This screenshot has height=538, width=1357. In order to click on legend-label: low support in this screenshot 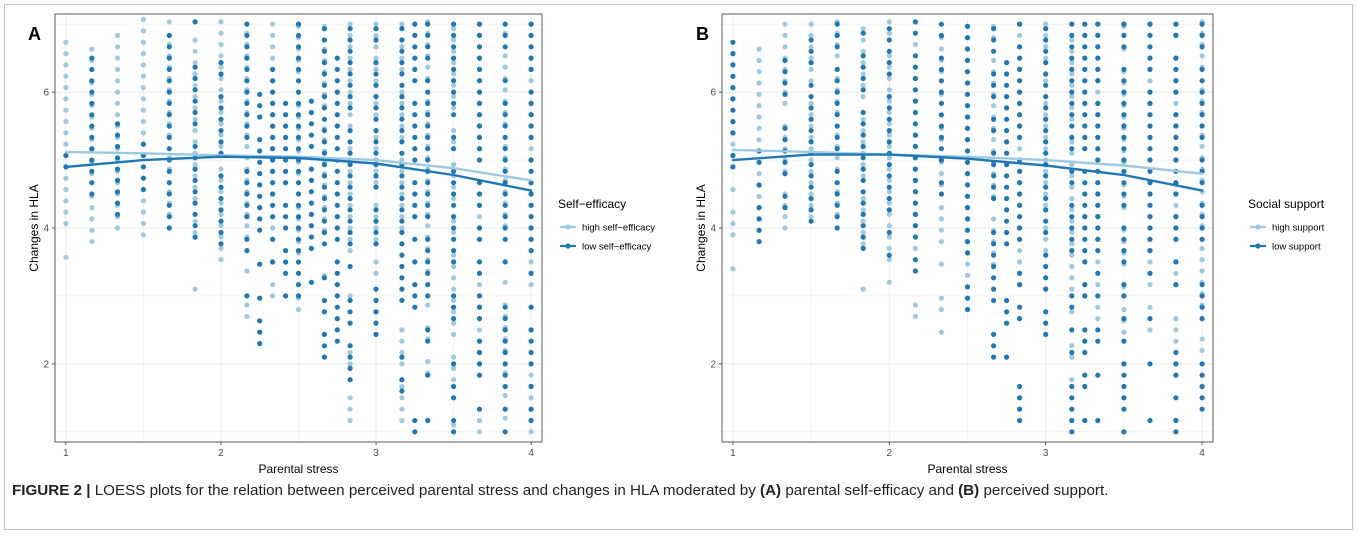, I will do `click(1296, 247)`.